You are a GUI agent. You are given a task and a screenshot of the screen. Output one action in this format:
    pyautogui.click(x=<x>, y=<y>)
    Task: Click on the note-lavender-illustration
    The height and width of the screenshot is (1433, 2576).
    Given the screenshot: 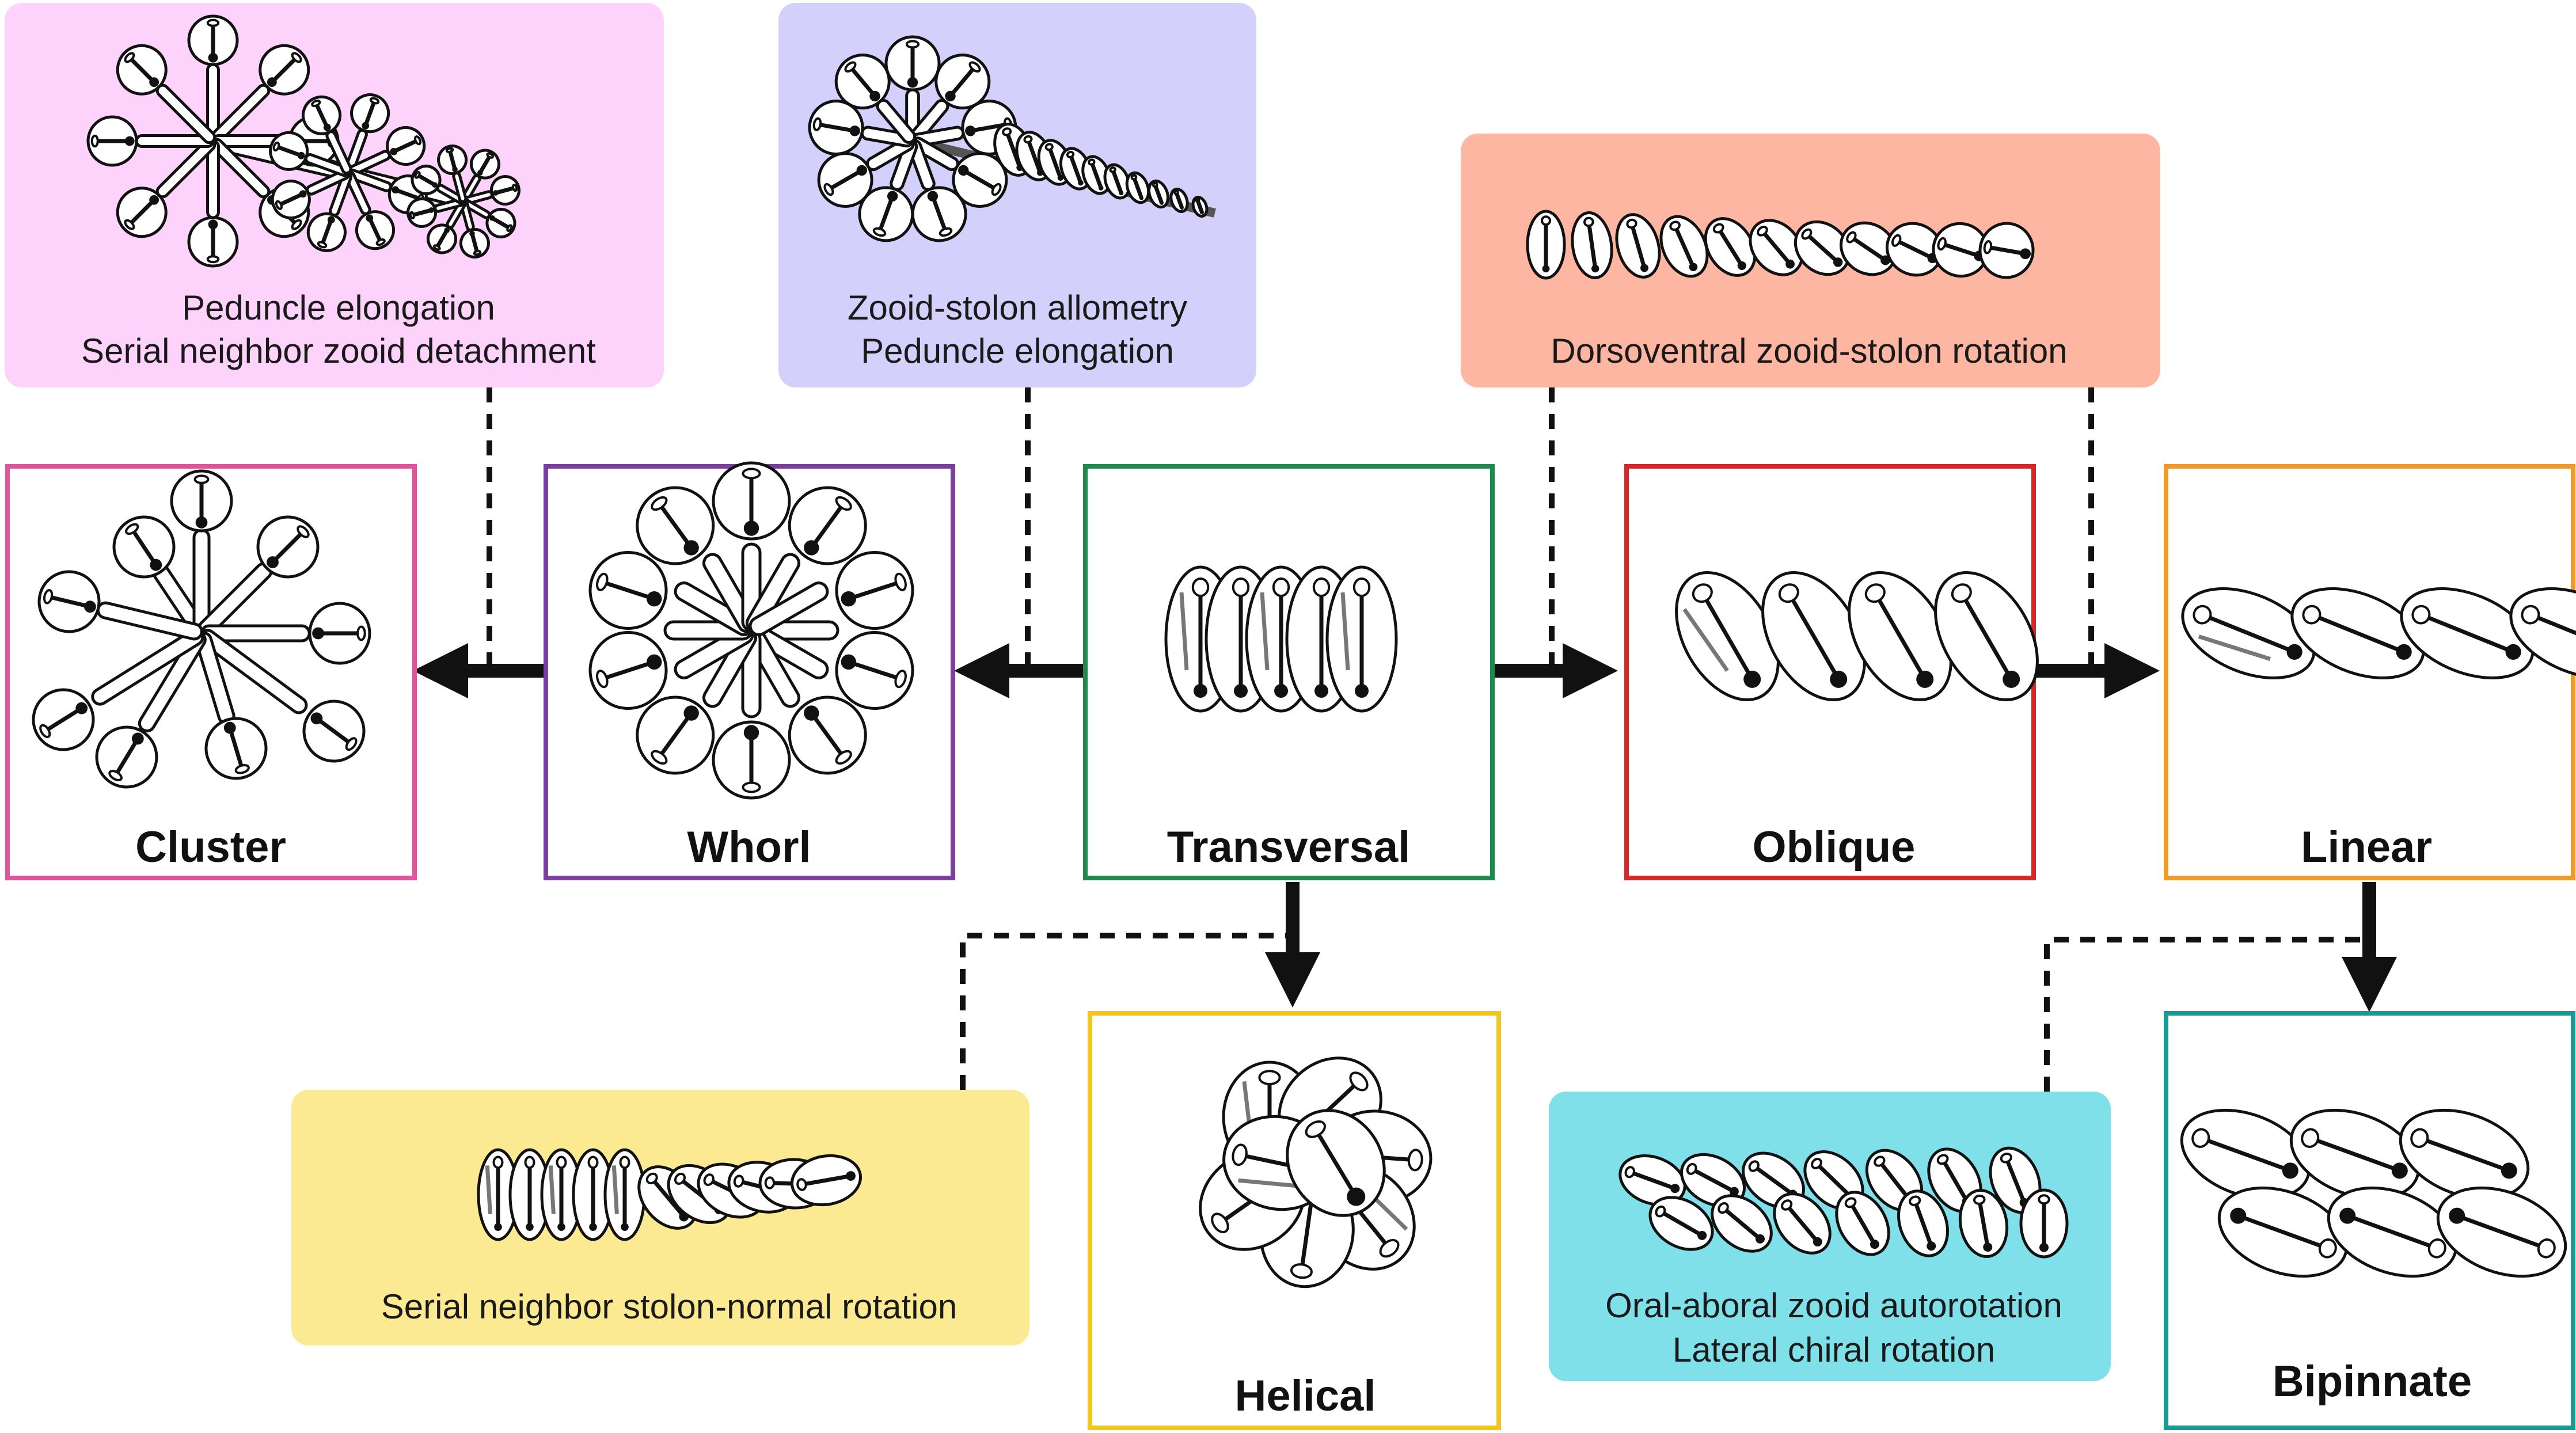 What is the action you would take?
    pyautogui.click(x=1012, y=138)
    